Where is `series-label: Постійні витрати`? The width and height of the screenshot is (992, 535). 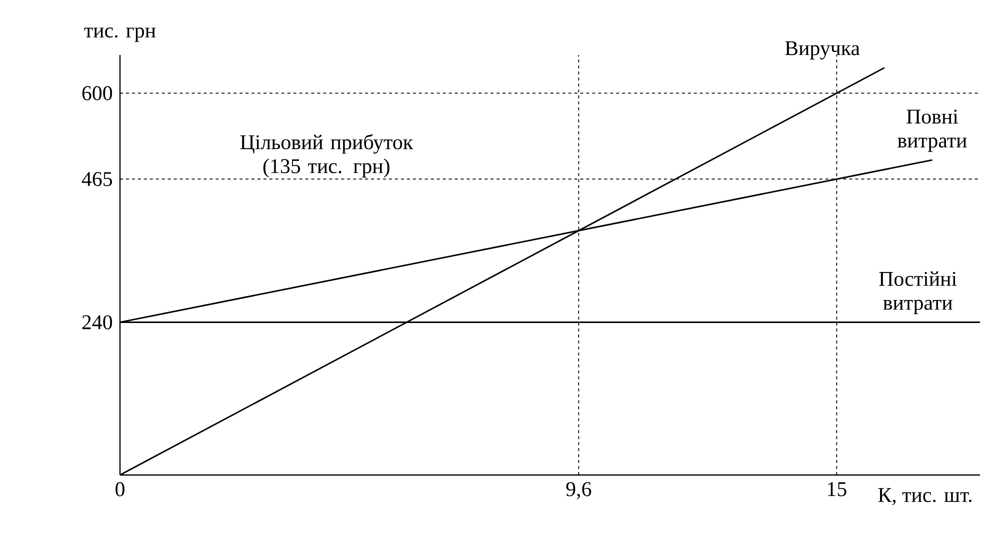
series-label: Постійні витрати is located at coordinates (918, 292).